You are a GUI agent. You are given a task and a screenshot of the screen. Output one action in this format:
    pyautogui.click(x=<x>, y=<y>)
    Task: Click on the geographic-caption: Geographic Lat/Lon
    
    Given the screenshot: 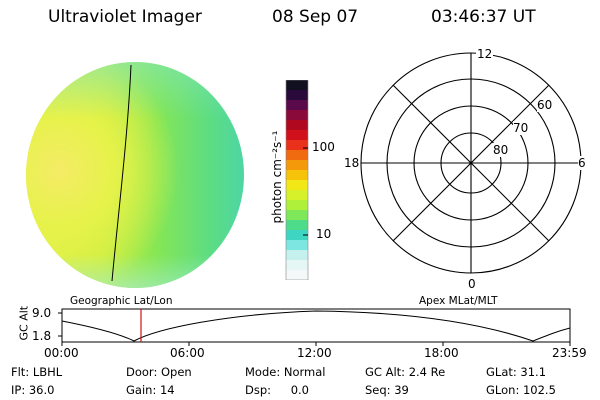 What is the action you would take?
    pyautogui.click(x=121, y=301)
    